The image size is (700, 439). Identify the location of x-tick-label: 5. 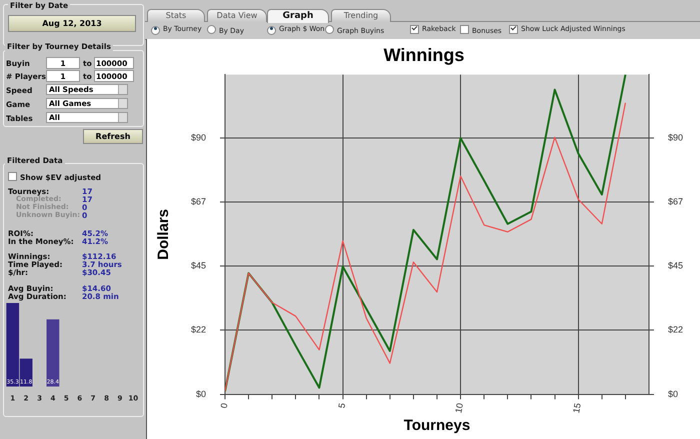
(342, 405).